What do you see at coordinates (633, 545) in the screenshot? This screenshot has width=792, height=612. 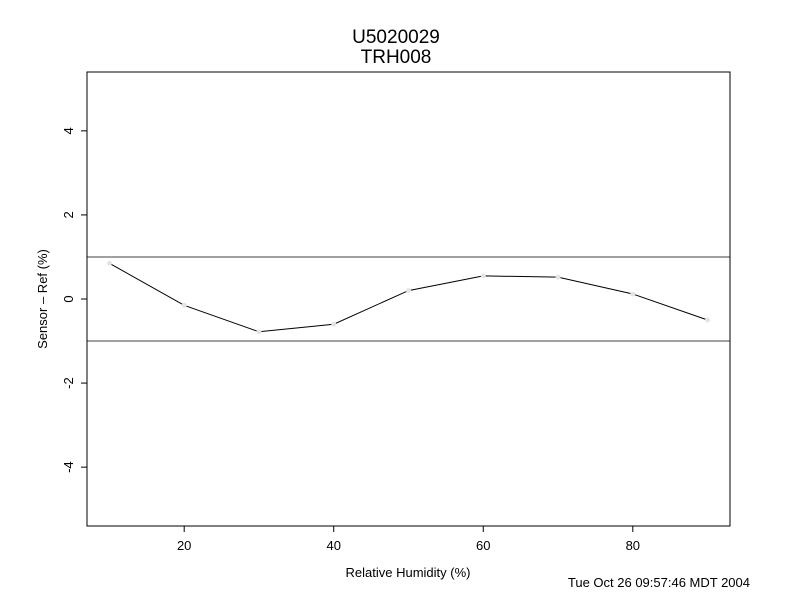 I see `x-tick-label: 80` at bounding box center [633, 545].